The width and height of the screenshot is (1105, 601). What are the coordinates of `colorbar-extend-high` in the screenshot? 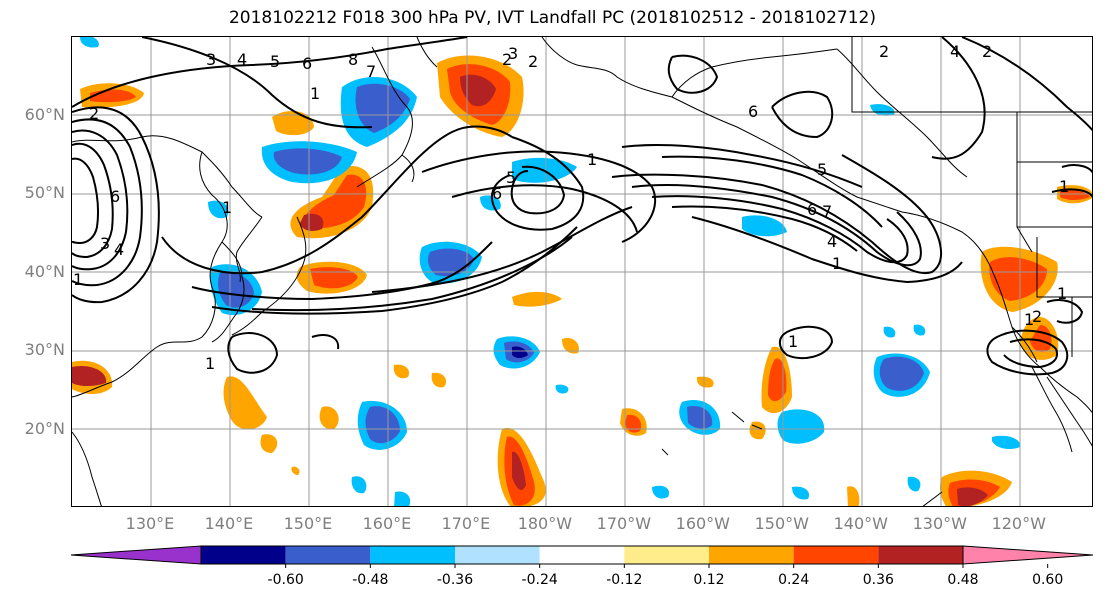 It's located at (1028, 555).